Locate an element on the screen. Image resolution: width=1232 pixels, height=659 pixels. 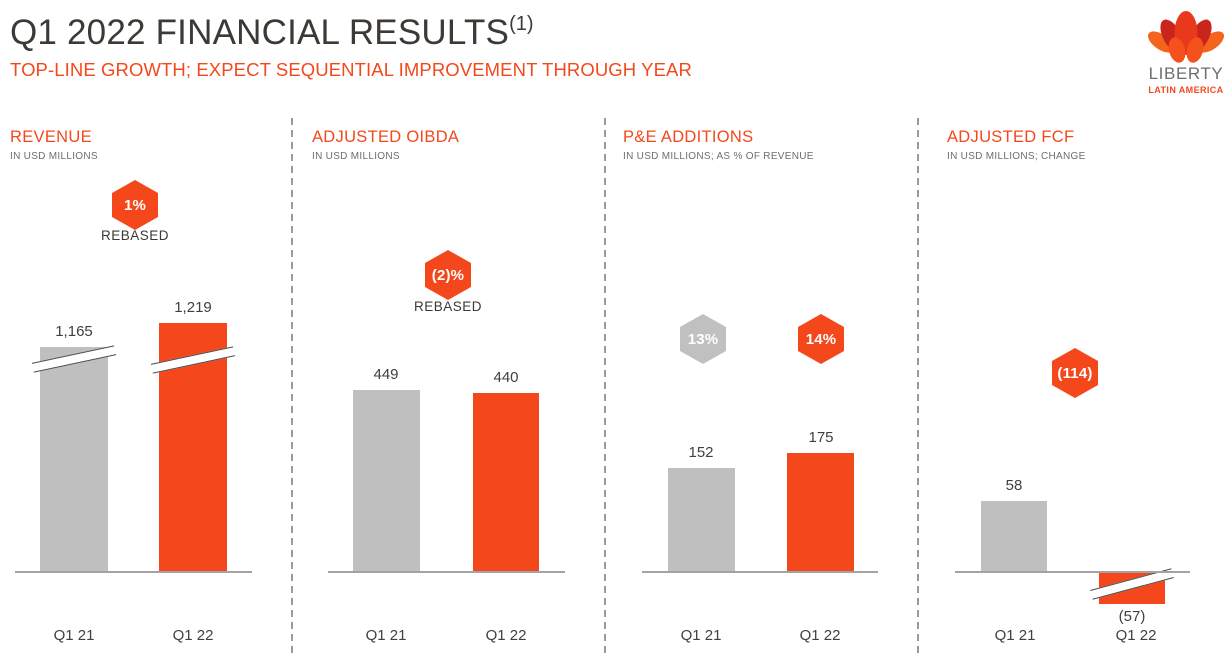
panel-title: REVENUE is located at coordinates (51, 137).